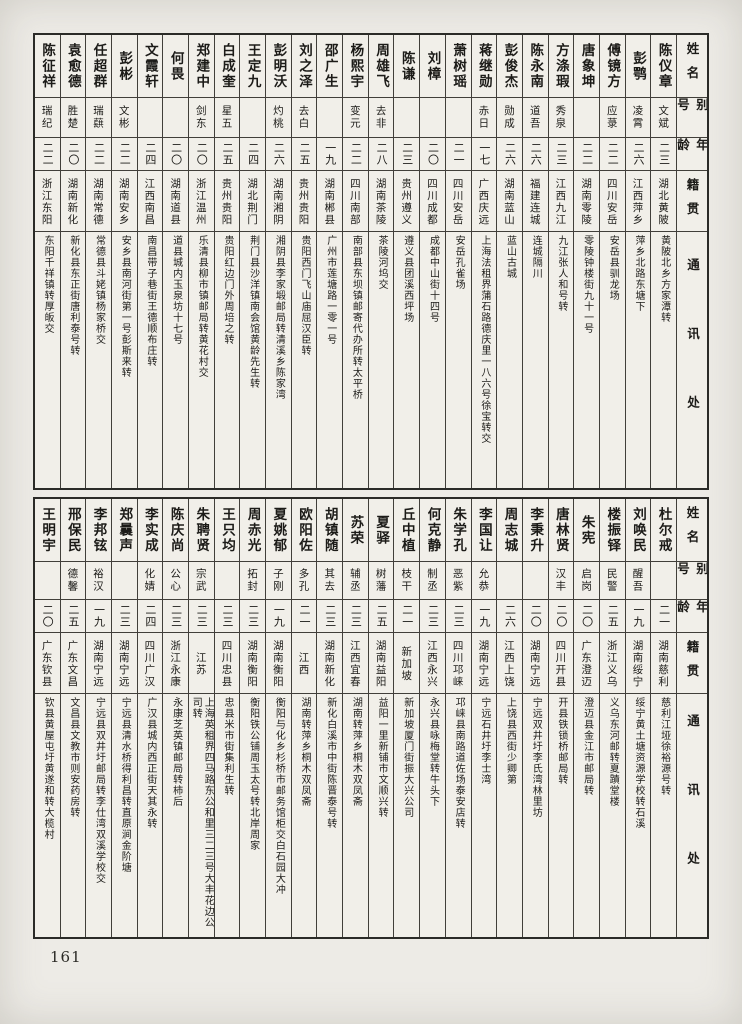 This screenshot has height=1024, width=742. What do you see at coordinates (692, 817) in the screenshot?
I see `header-contact-label: 通讯处` at bounding box center [692, 817].